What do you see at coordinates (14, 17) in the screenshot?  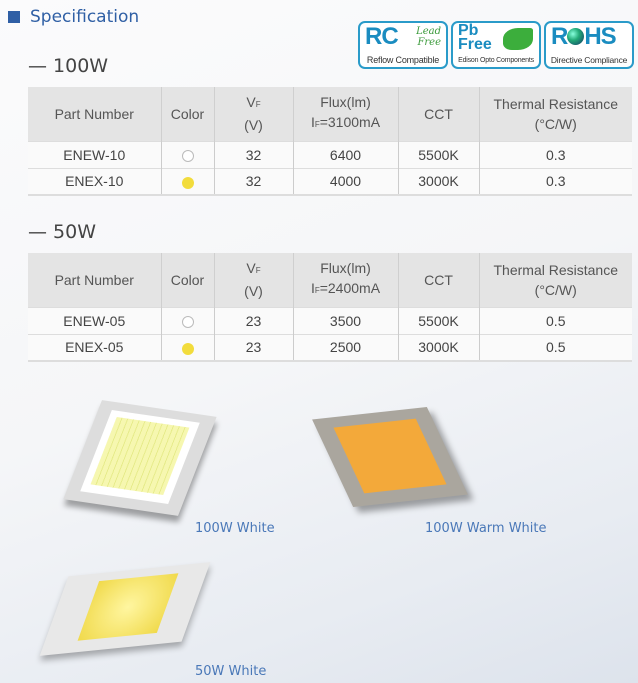 I see `square-bullet-icon` at bounding box center [14, 17].